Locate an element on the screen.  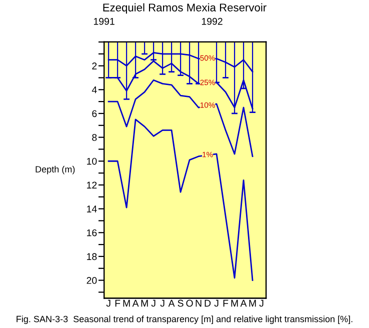
text: Fig. SAN-3-3 Seasonal trend of transparency [m] and relative light transmission [%]. is located at coordinates (184, 320).